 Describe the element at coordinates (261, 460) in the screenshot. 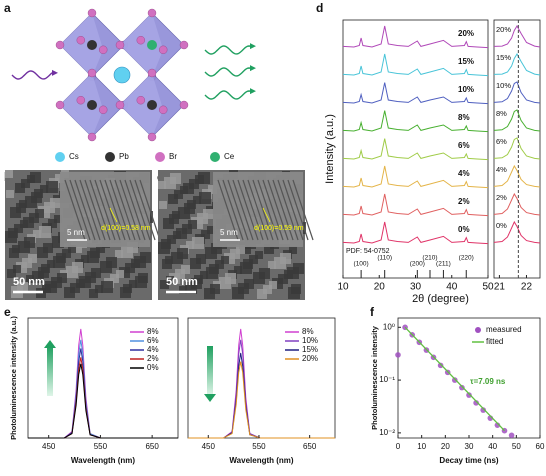

I see `x-axis-label: Wavelength (nm)` at that location.